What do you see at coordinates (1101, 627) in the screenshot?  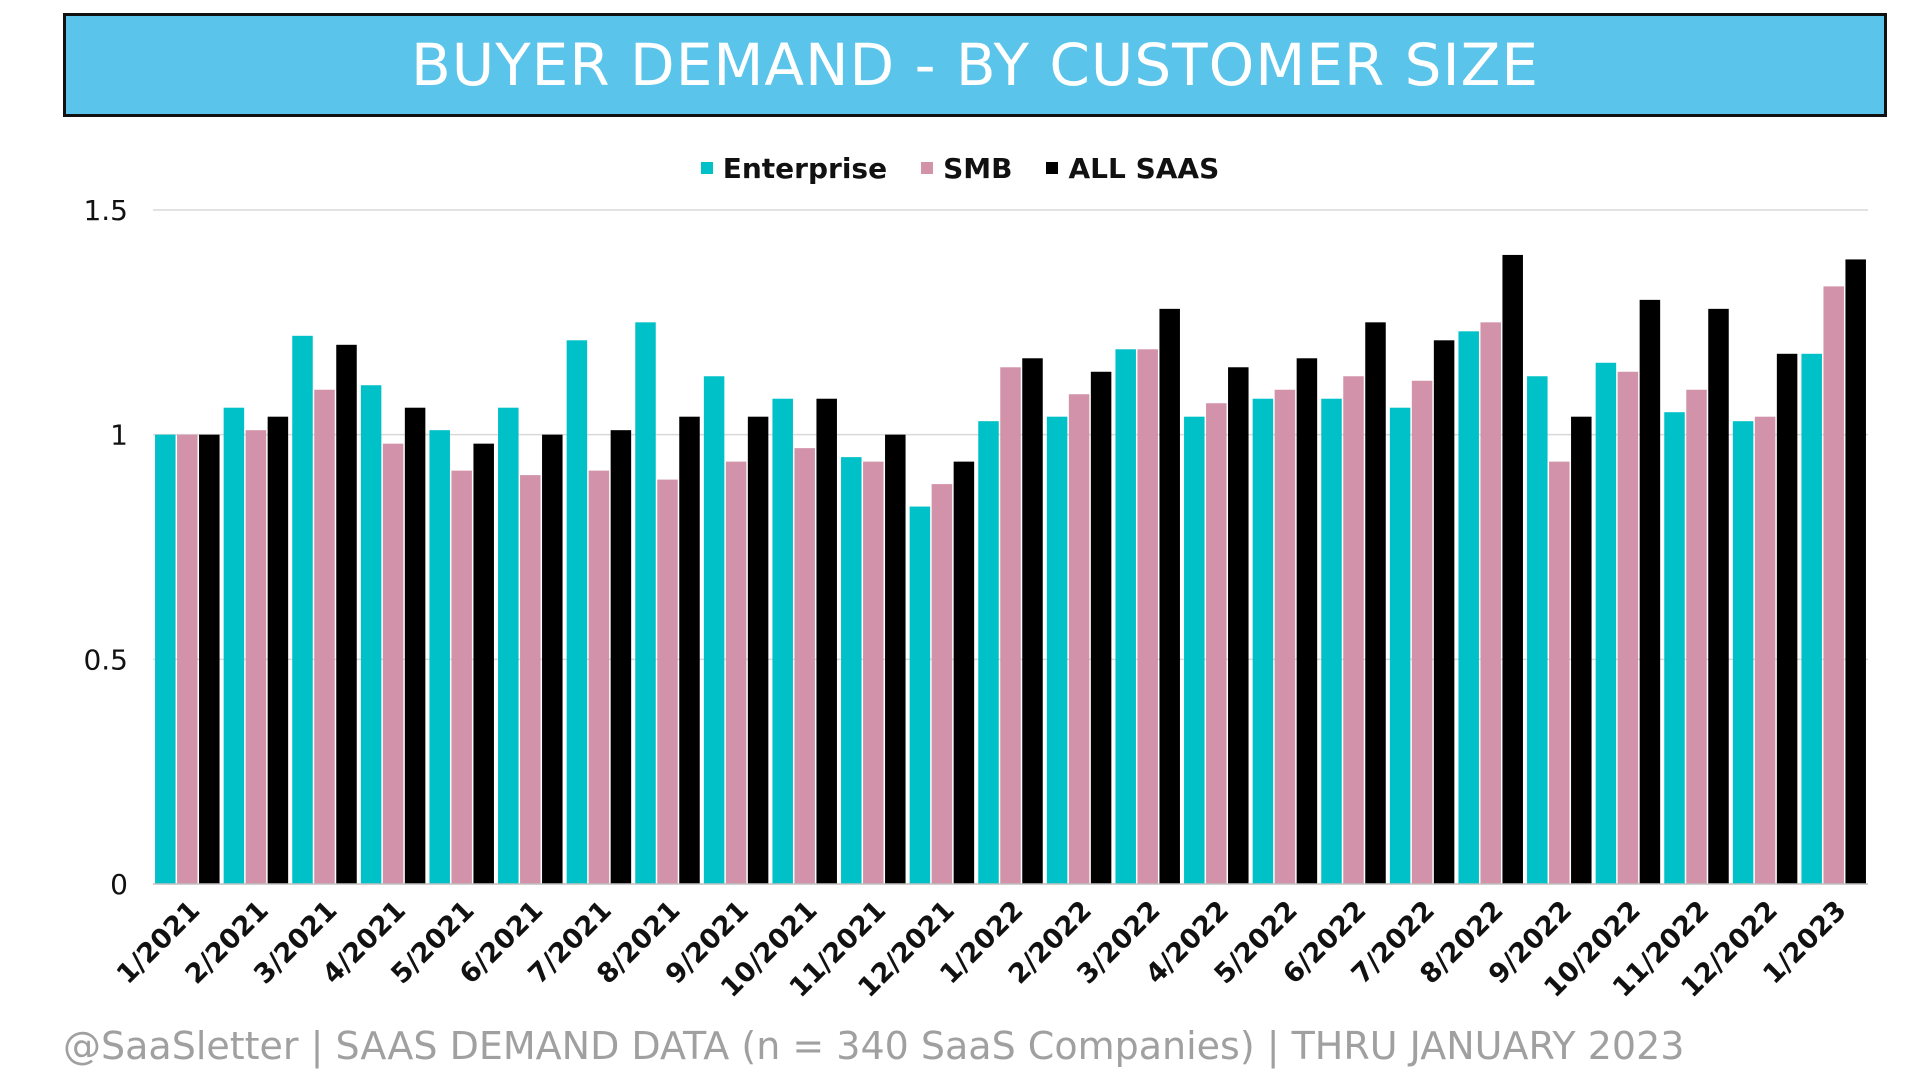 I see `bar-all-saas-2-2022` at bounding box center [1101, 627].